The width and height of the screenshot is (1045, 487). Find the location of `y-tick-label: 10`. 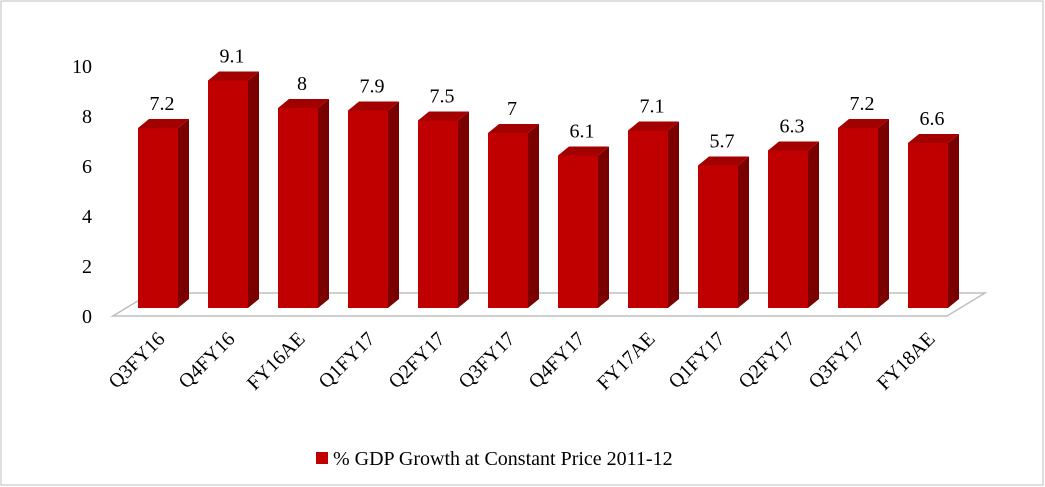

y-tick-label: 10 is located at coordinates (82, 67).